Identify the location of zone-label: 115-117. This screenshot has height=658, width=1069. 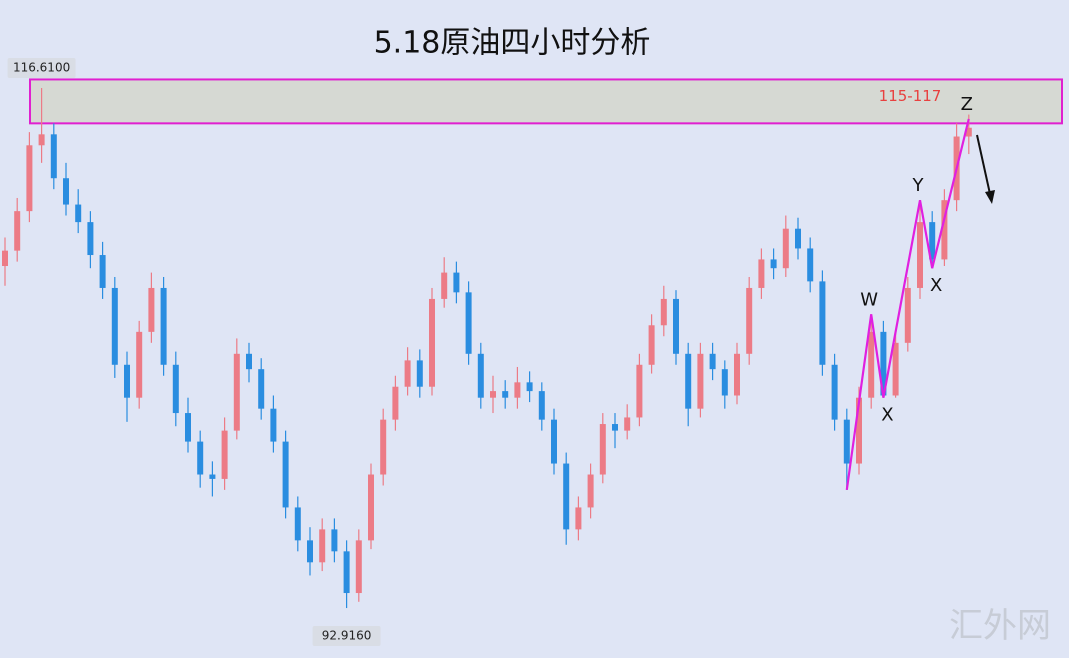
(910, 96).